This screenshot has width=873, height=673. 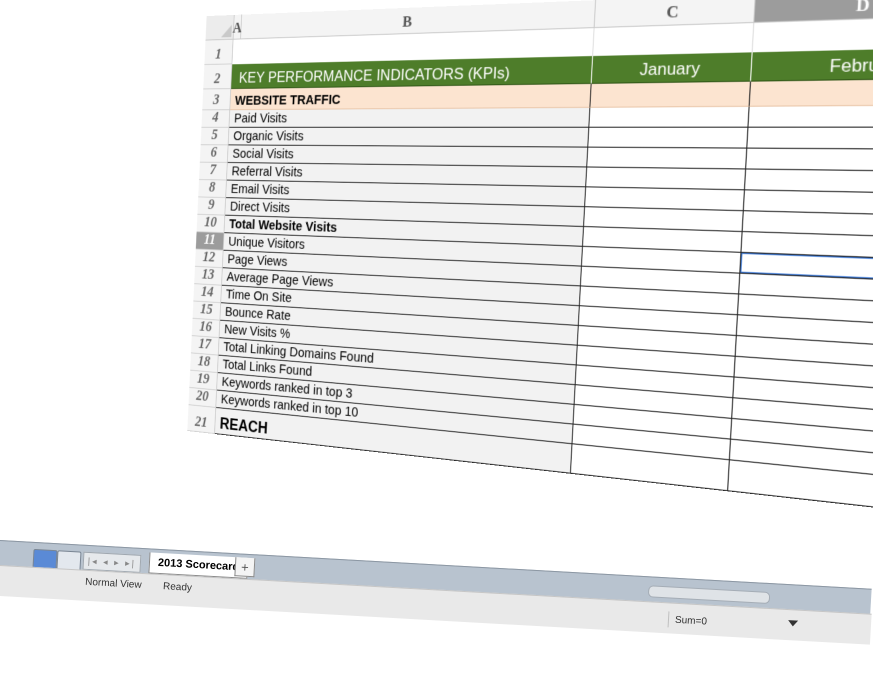 I want to click on cell-c4, so click(x=669, y=117).